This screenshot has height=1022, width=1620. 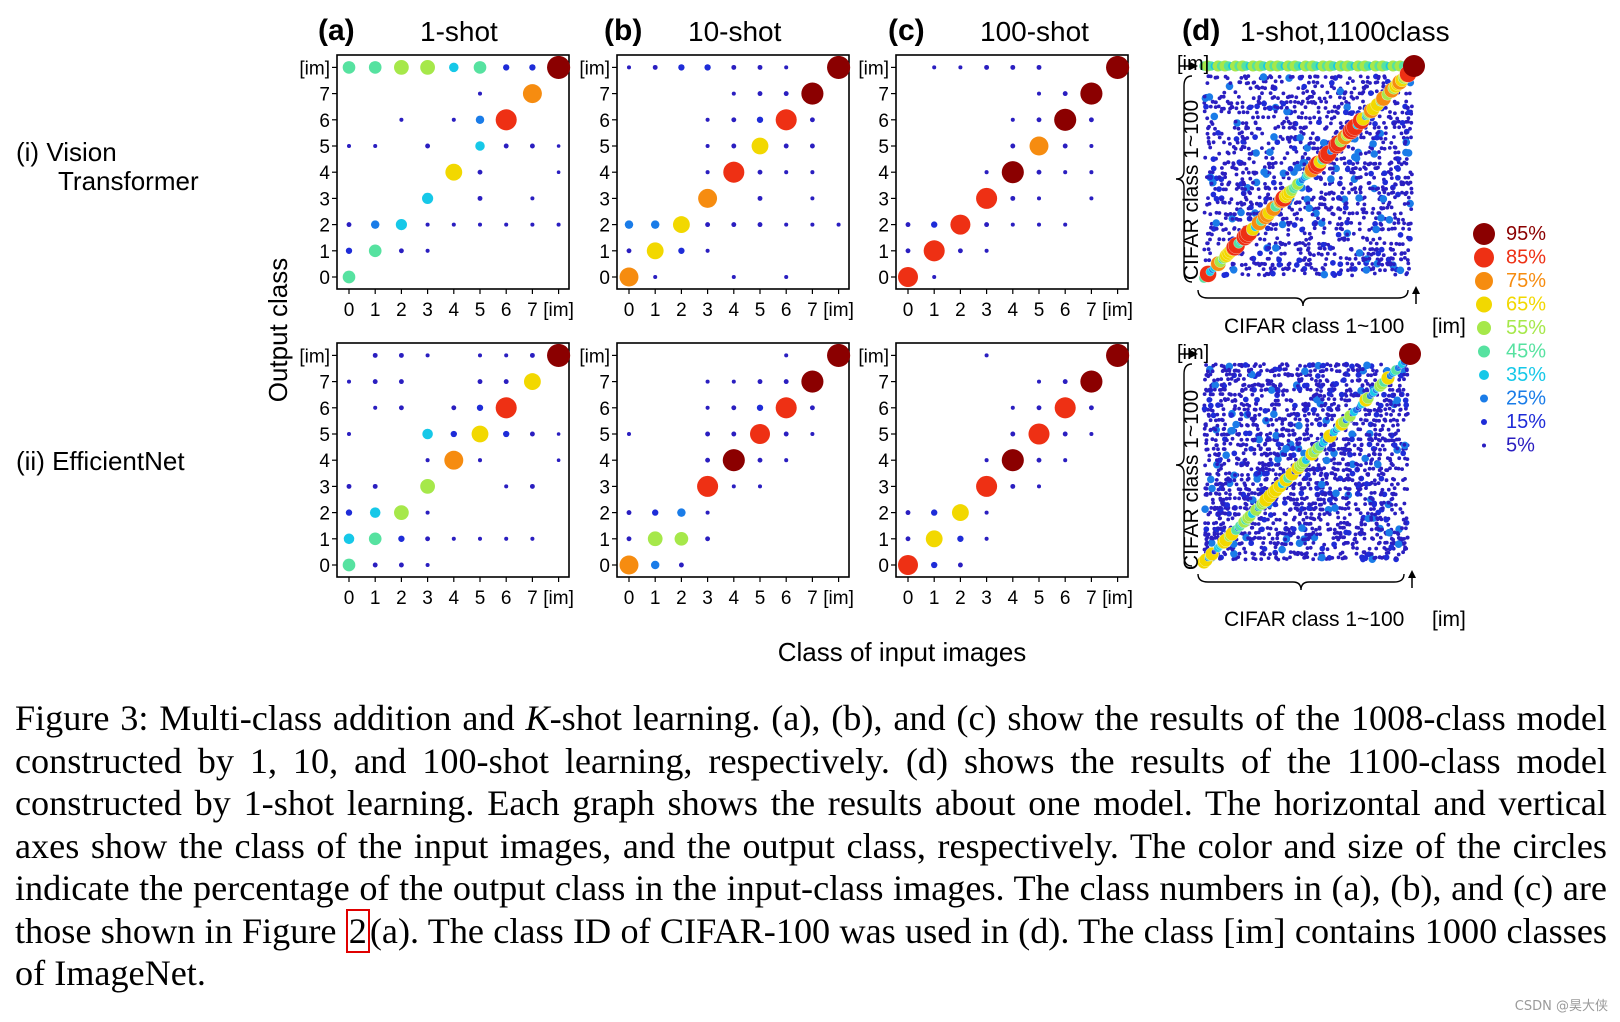 What do you see at coordinates (906, 30) in the screenshot?
I see `panel-c-letter: (c)` at bounding box center [906, 30].